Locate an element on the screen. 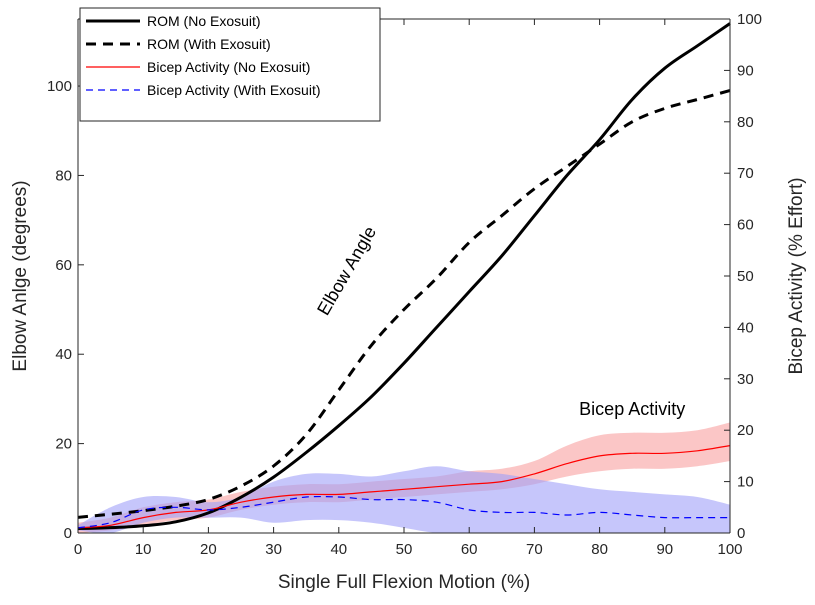 This screenshot has height=605, width=815. y-tick-label-right: 40 is located at coordinates (745, 327).